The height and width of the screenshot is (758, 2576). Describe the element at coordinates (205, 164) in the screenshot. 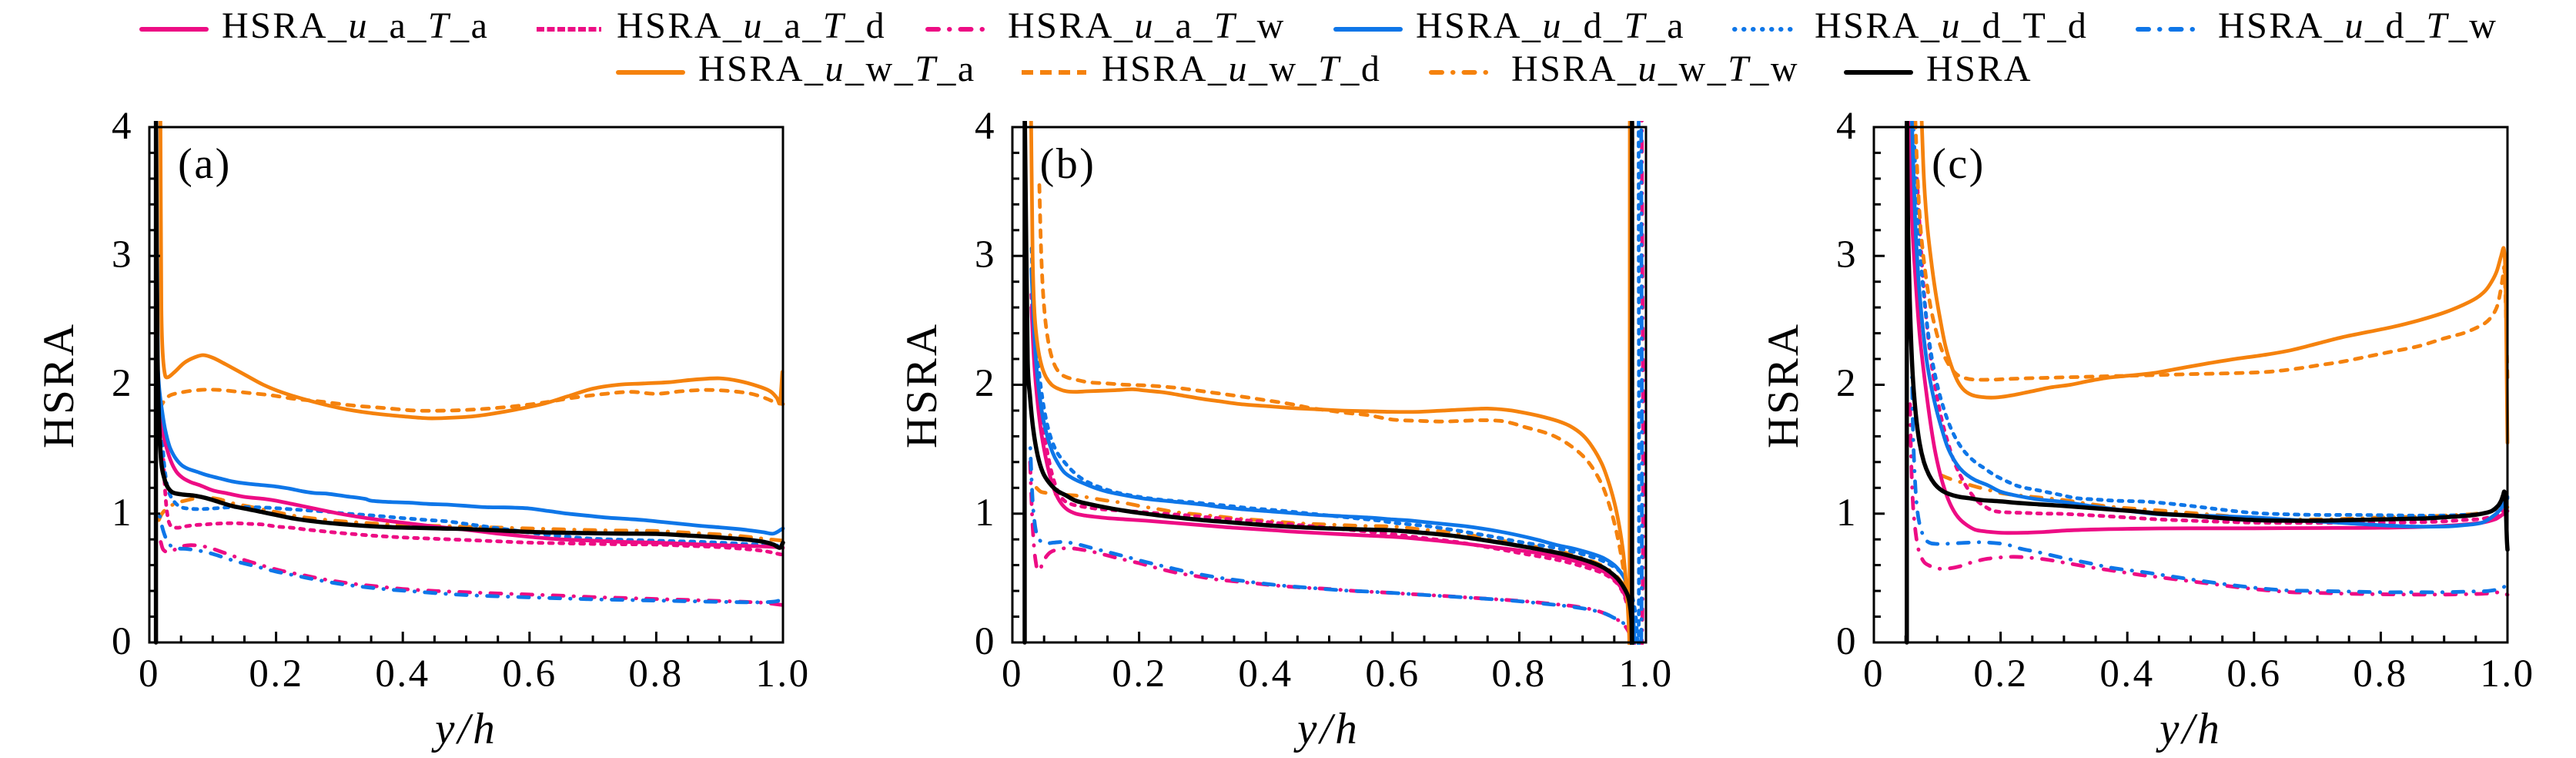

I see `svg-text: (a)` at that location.